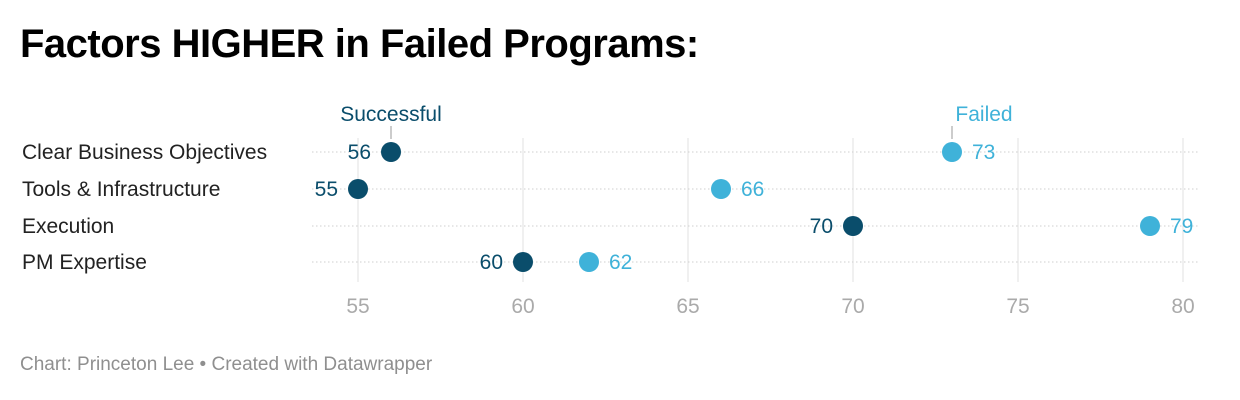  What do you see at coordinates (491, 262) in the screenshot?
I see `value-label-successful: 60` at bounding box center [491, 262].